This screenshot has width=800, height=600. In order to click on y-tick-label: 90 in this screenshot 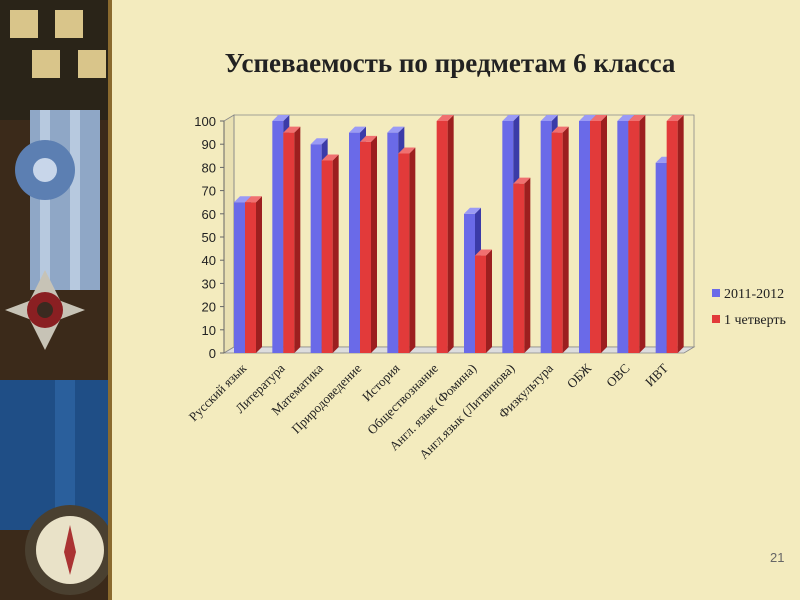, I will do `click(209, 144)`.